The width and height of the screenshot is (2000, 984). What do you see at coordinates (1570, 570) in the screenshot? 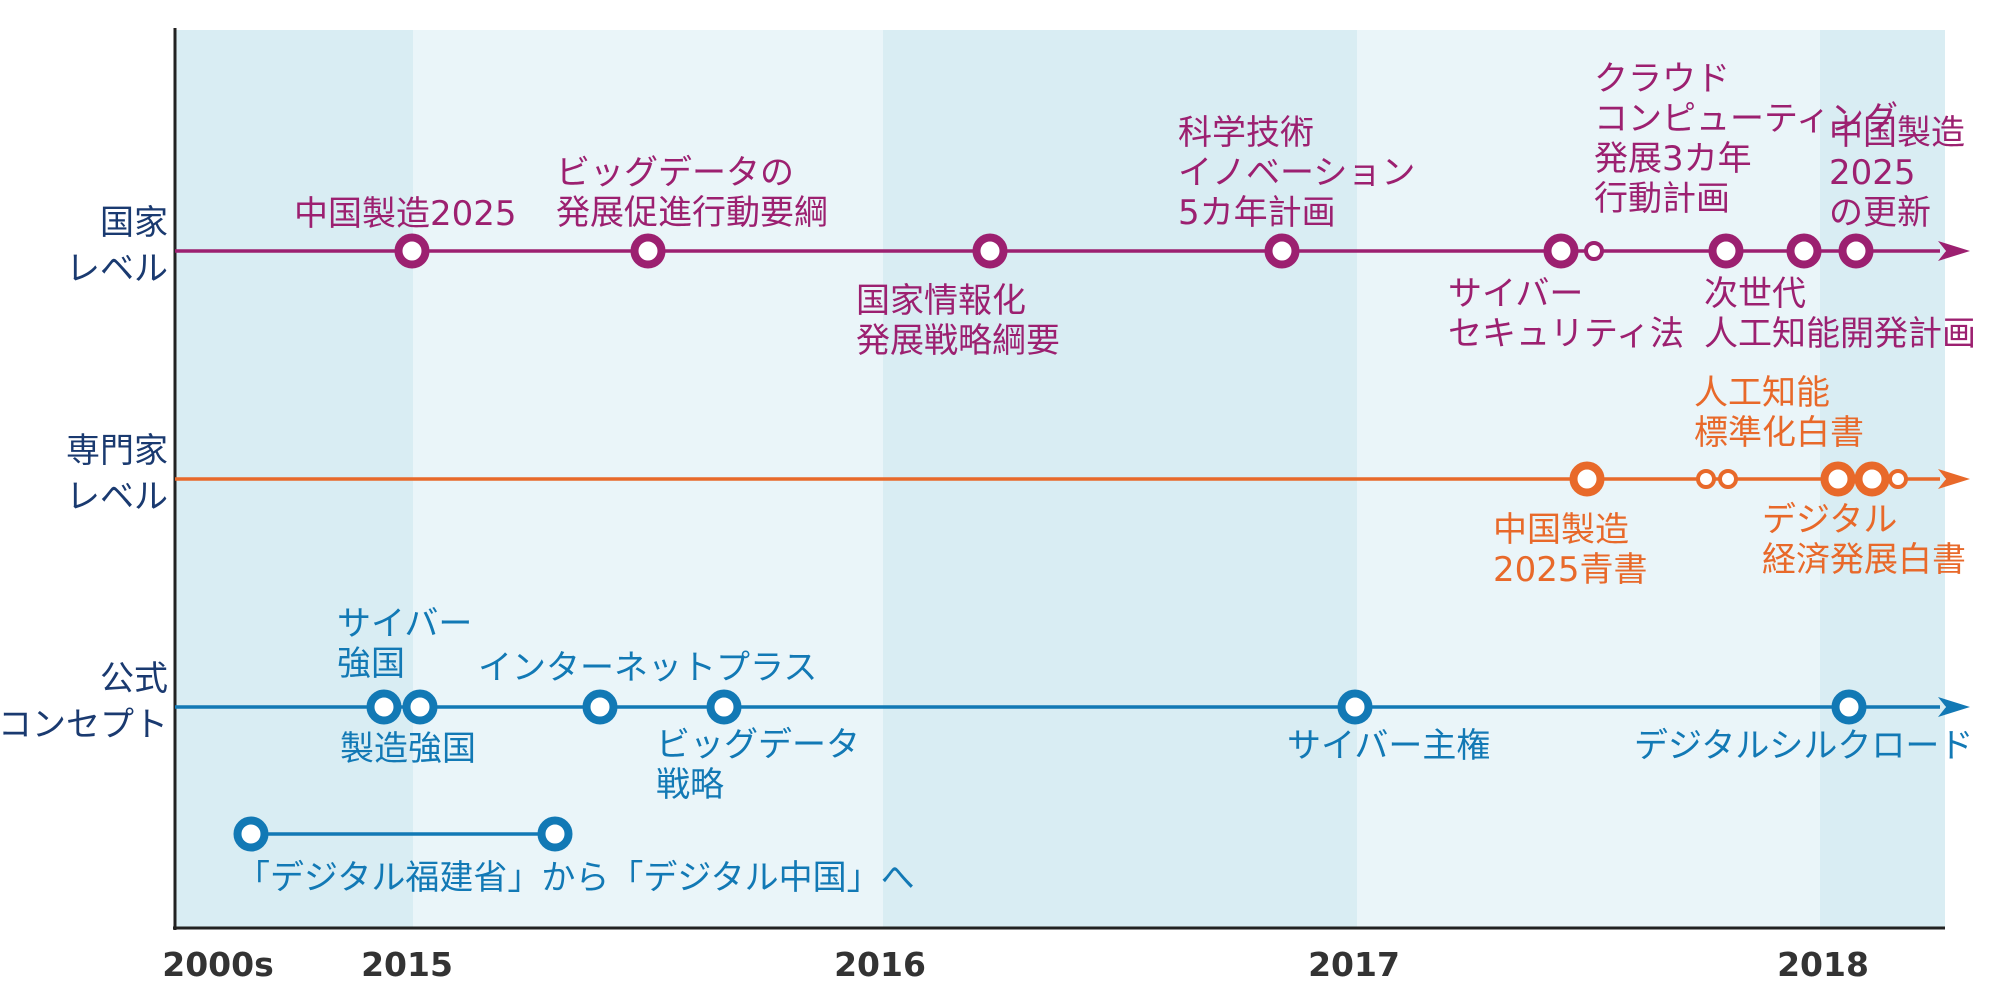
I see `expert-event-label-line: 2025青書` at bounding box center [1570, 570].